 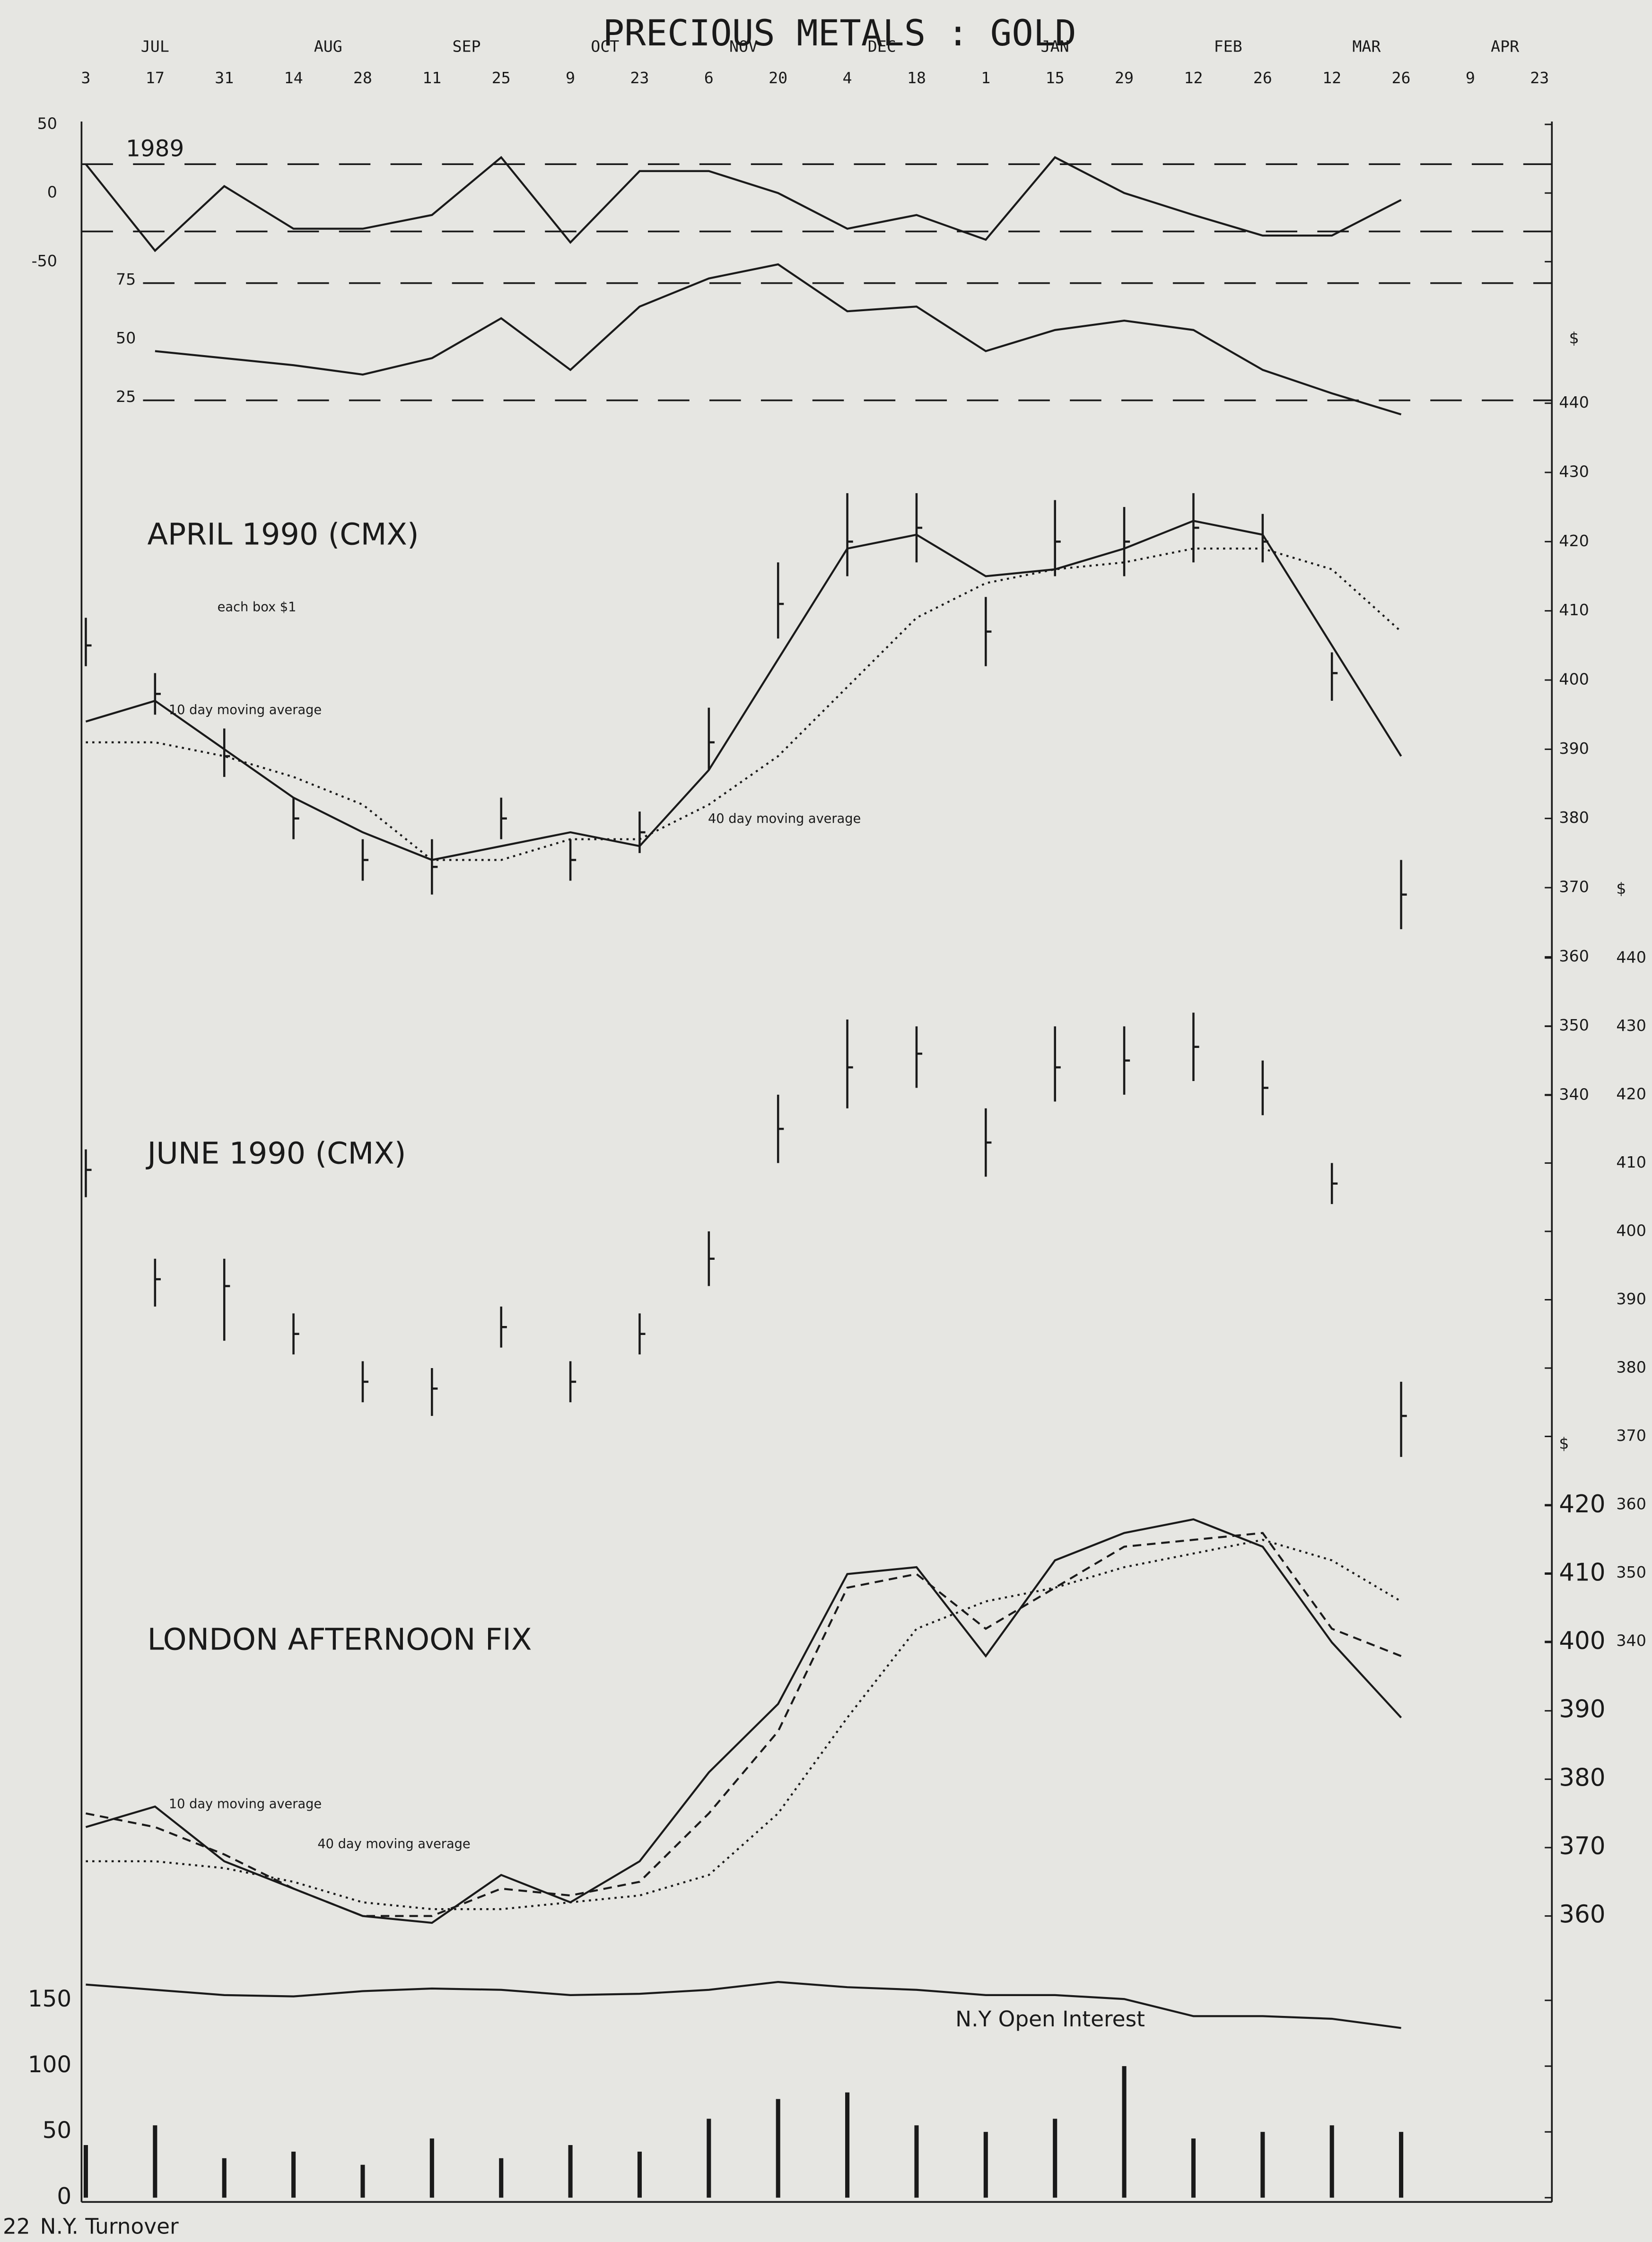 I want to click on x-tick-label: 31, so click(x=224, y=78).